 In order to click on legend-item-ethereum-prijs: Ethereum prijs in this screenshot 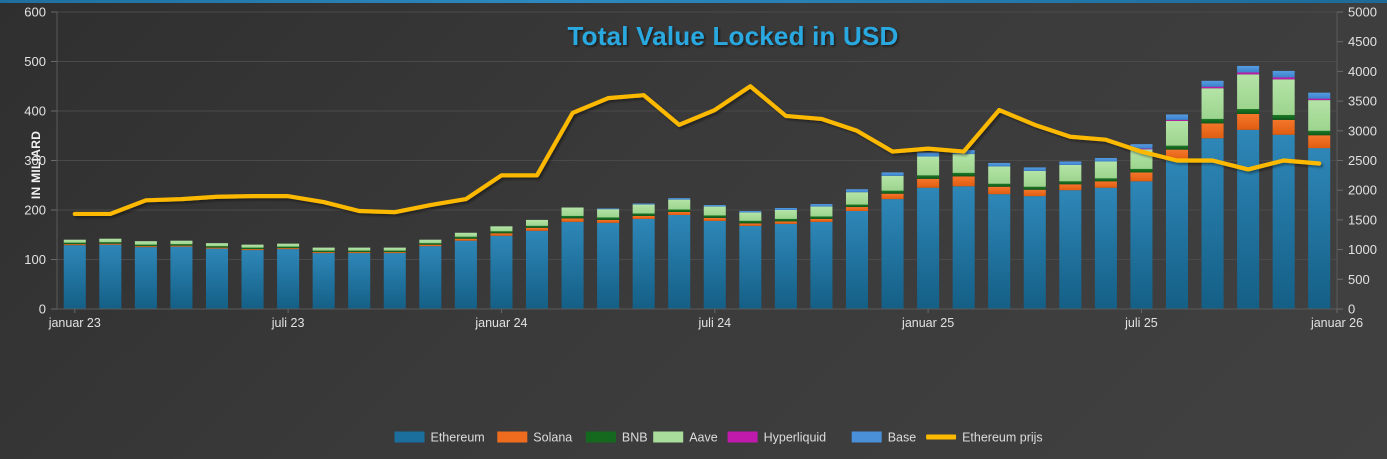, I will do `click(984, 438)`.